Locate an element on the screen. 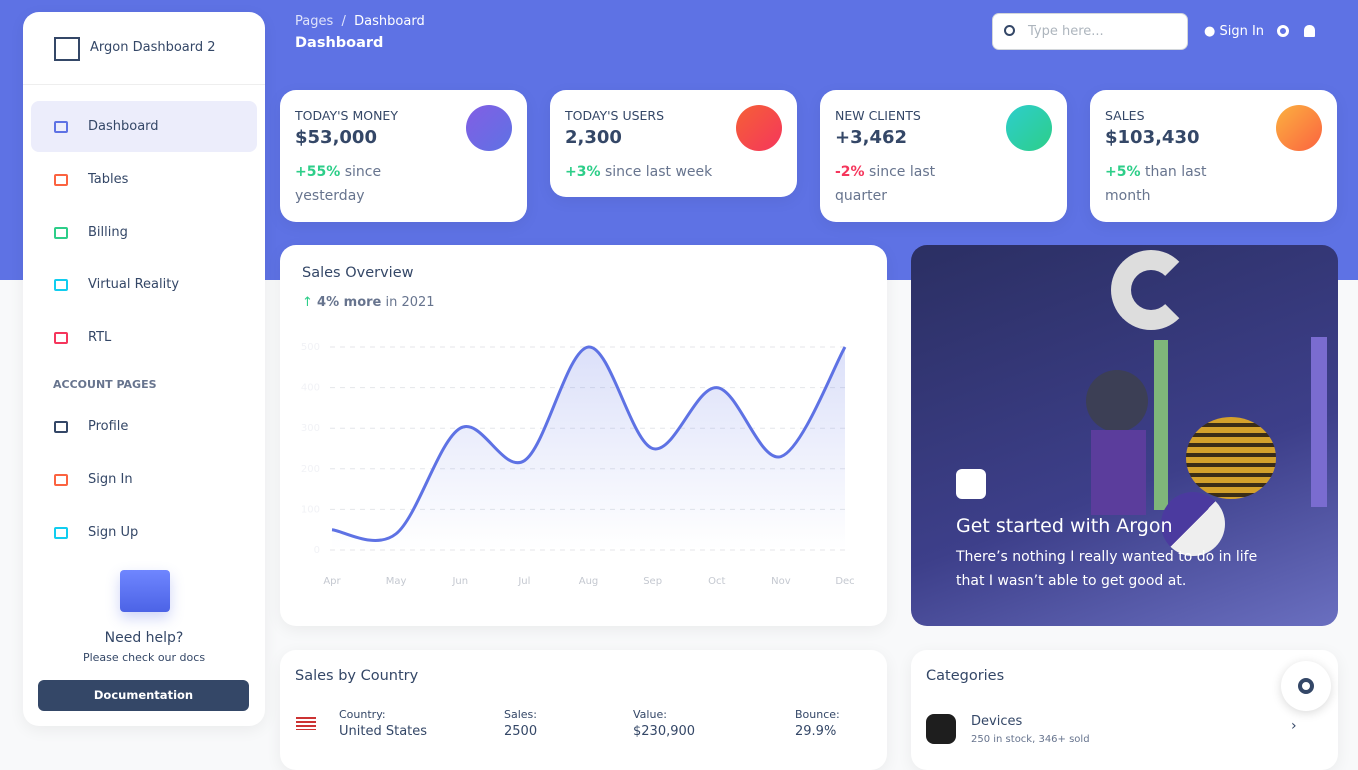  card-title: Categories is located at coordinates (965, 676).